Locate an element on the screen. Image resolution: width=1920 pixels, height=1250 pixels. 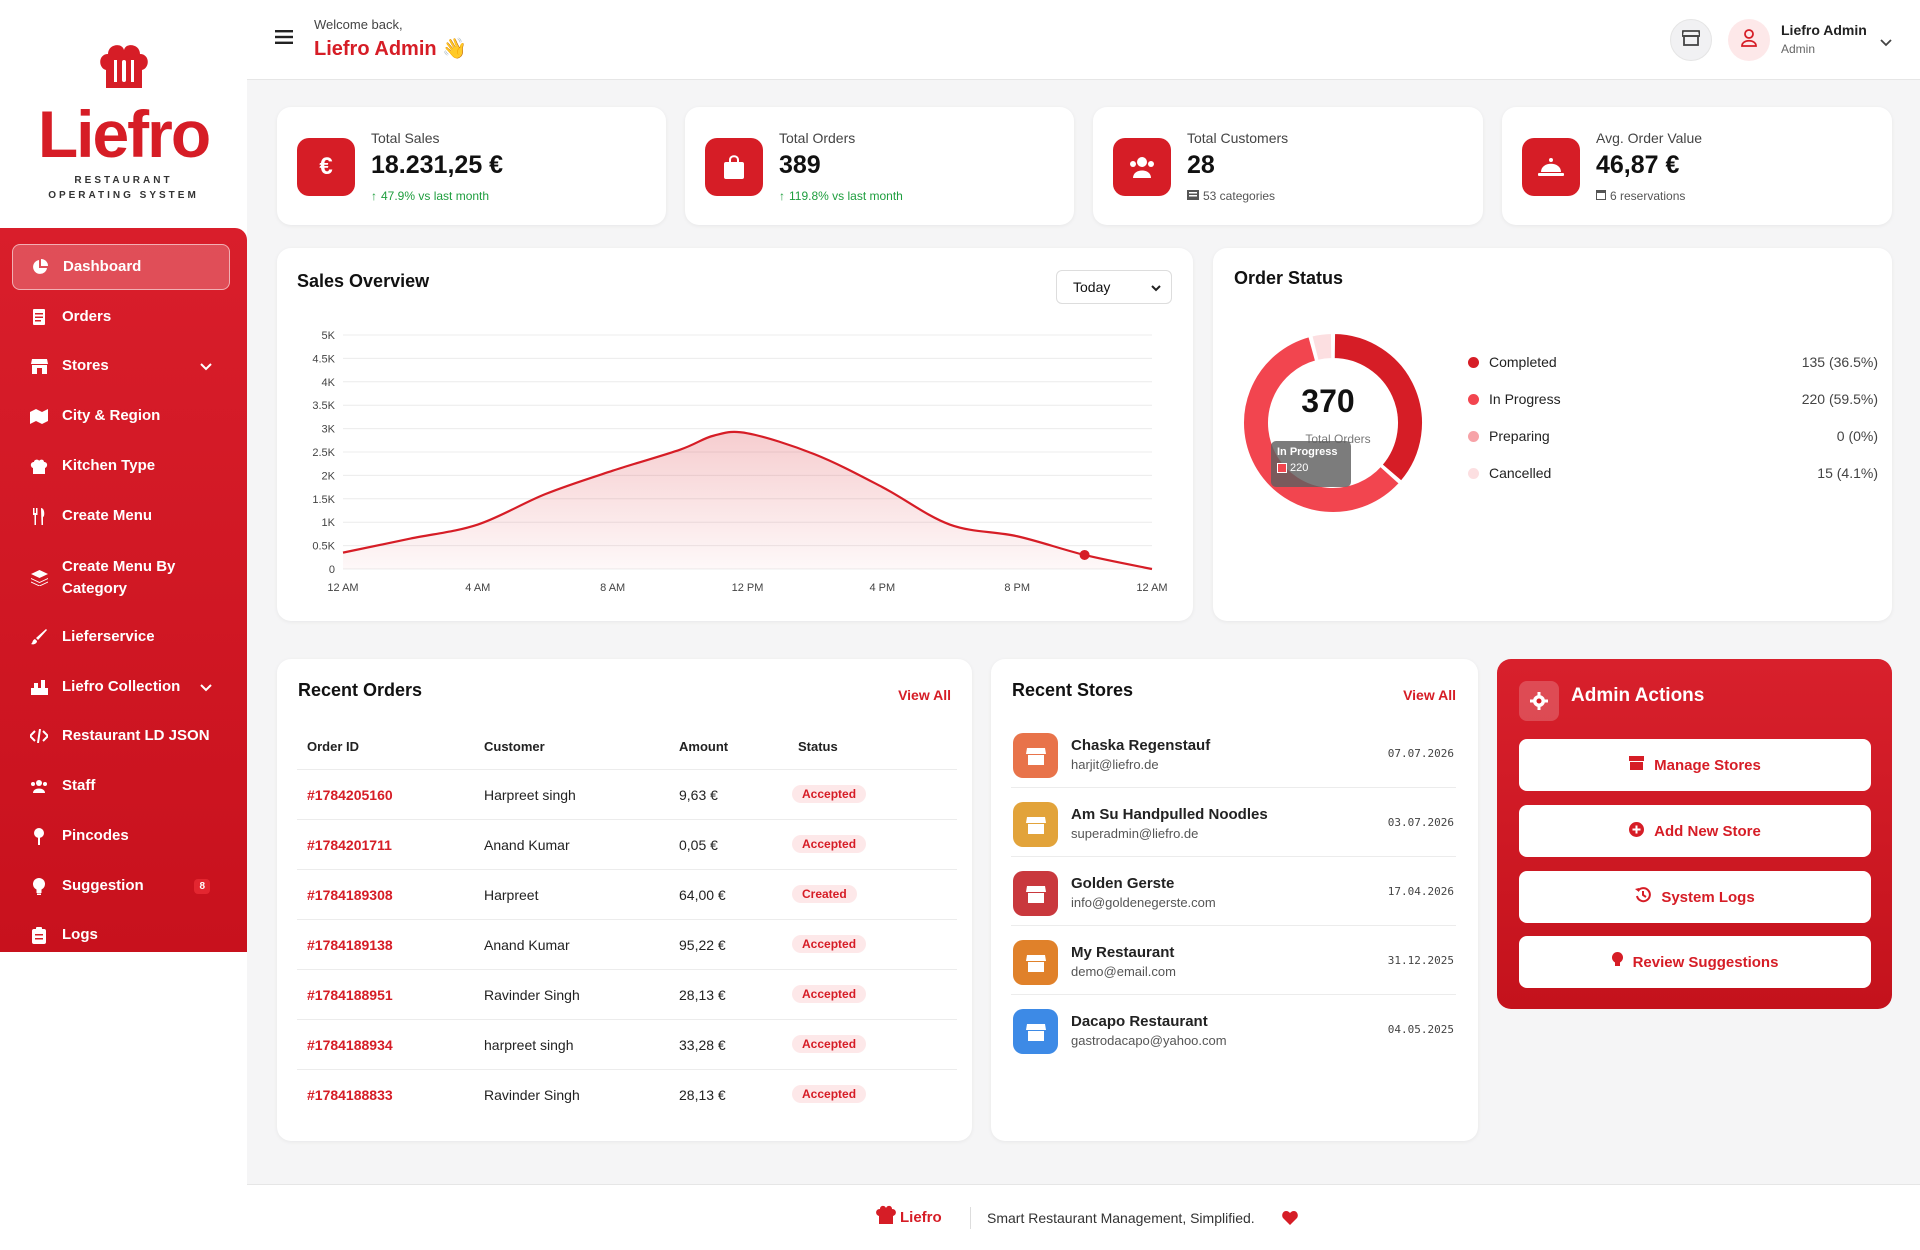
view-all-stores-link: View All is located at coordinates (1429, 695).